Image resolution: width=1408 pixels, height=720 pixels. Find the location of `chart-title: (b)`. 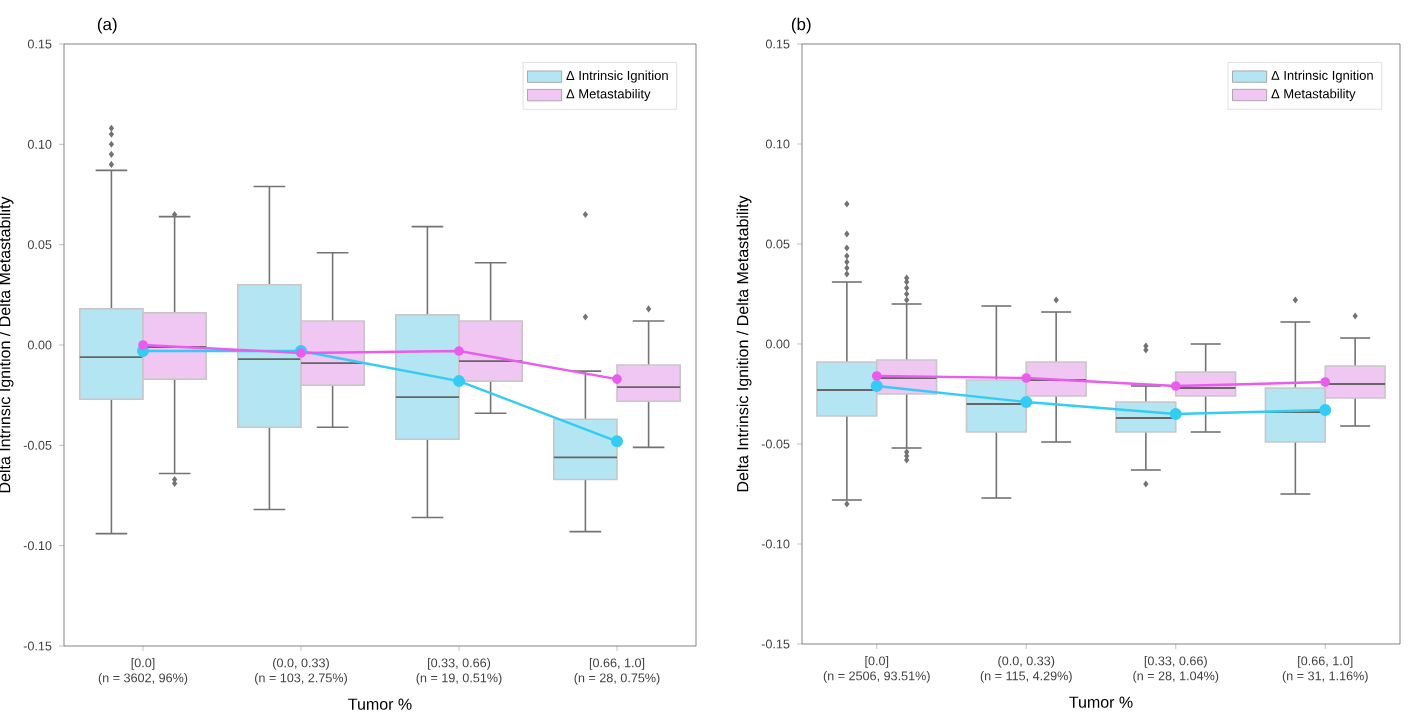

chart-title: (b) is located at coordinates (801, 25).